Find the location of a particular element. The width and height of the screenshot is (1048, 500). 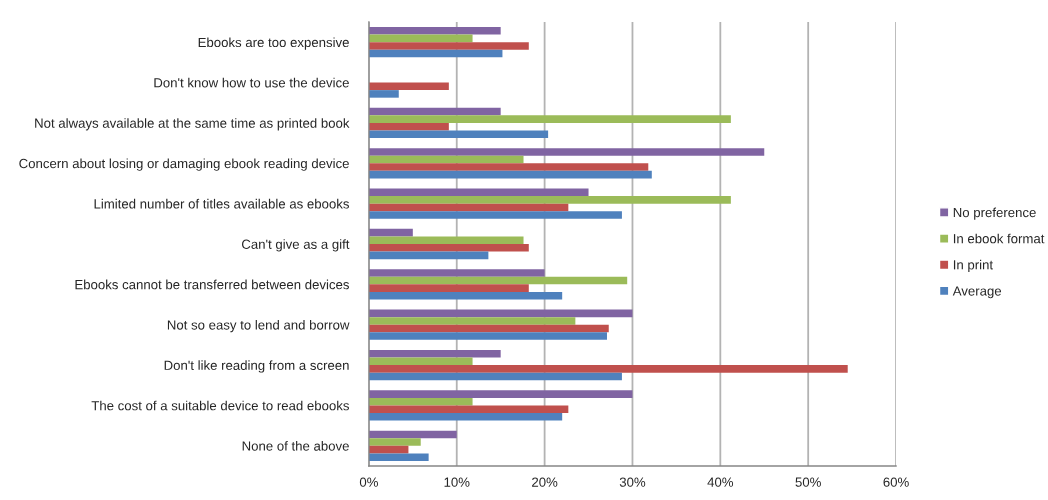

y-tick-label: None of the above is located at coordinates (295, 446).